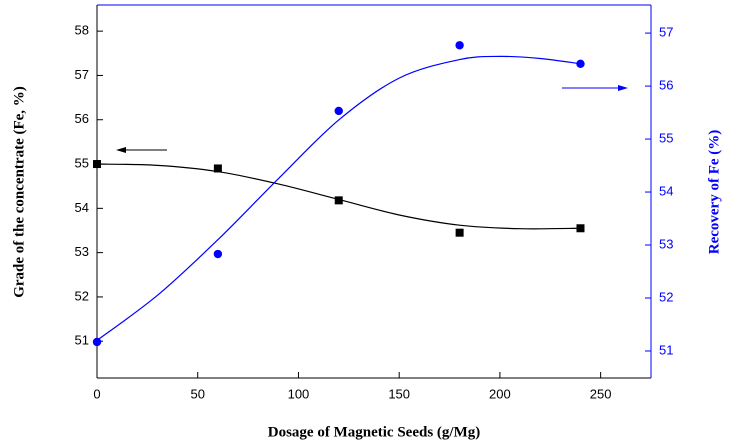  Describe the element at coordinates (82, 162) in the screenshot. I see `y-tick-label: 55` at that location.